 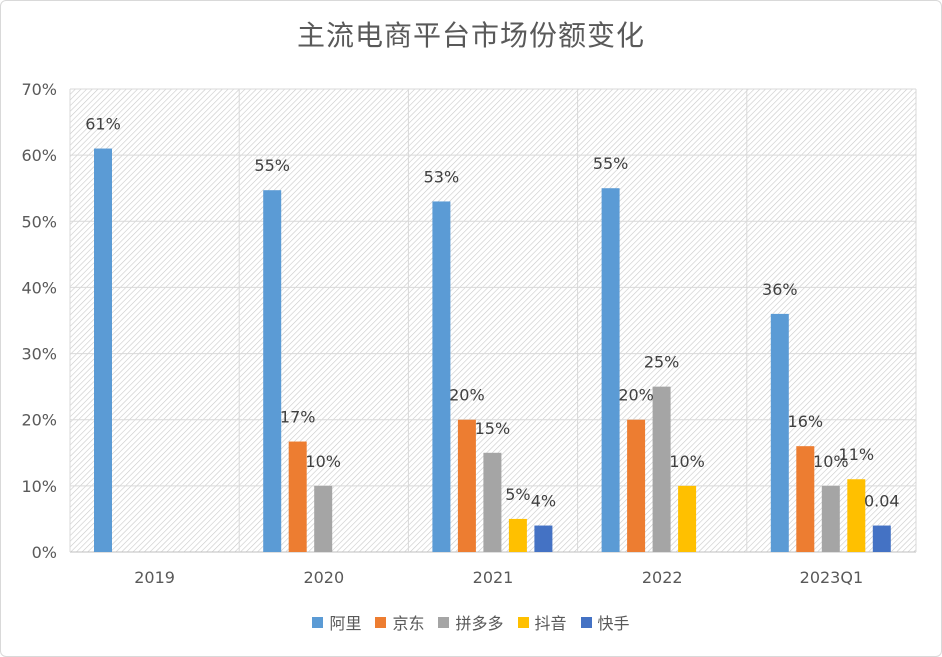 I want to click on legend-label: 京东, so click(x=408, y=623).